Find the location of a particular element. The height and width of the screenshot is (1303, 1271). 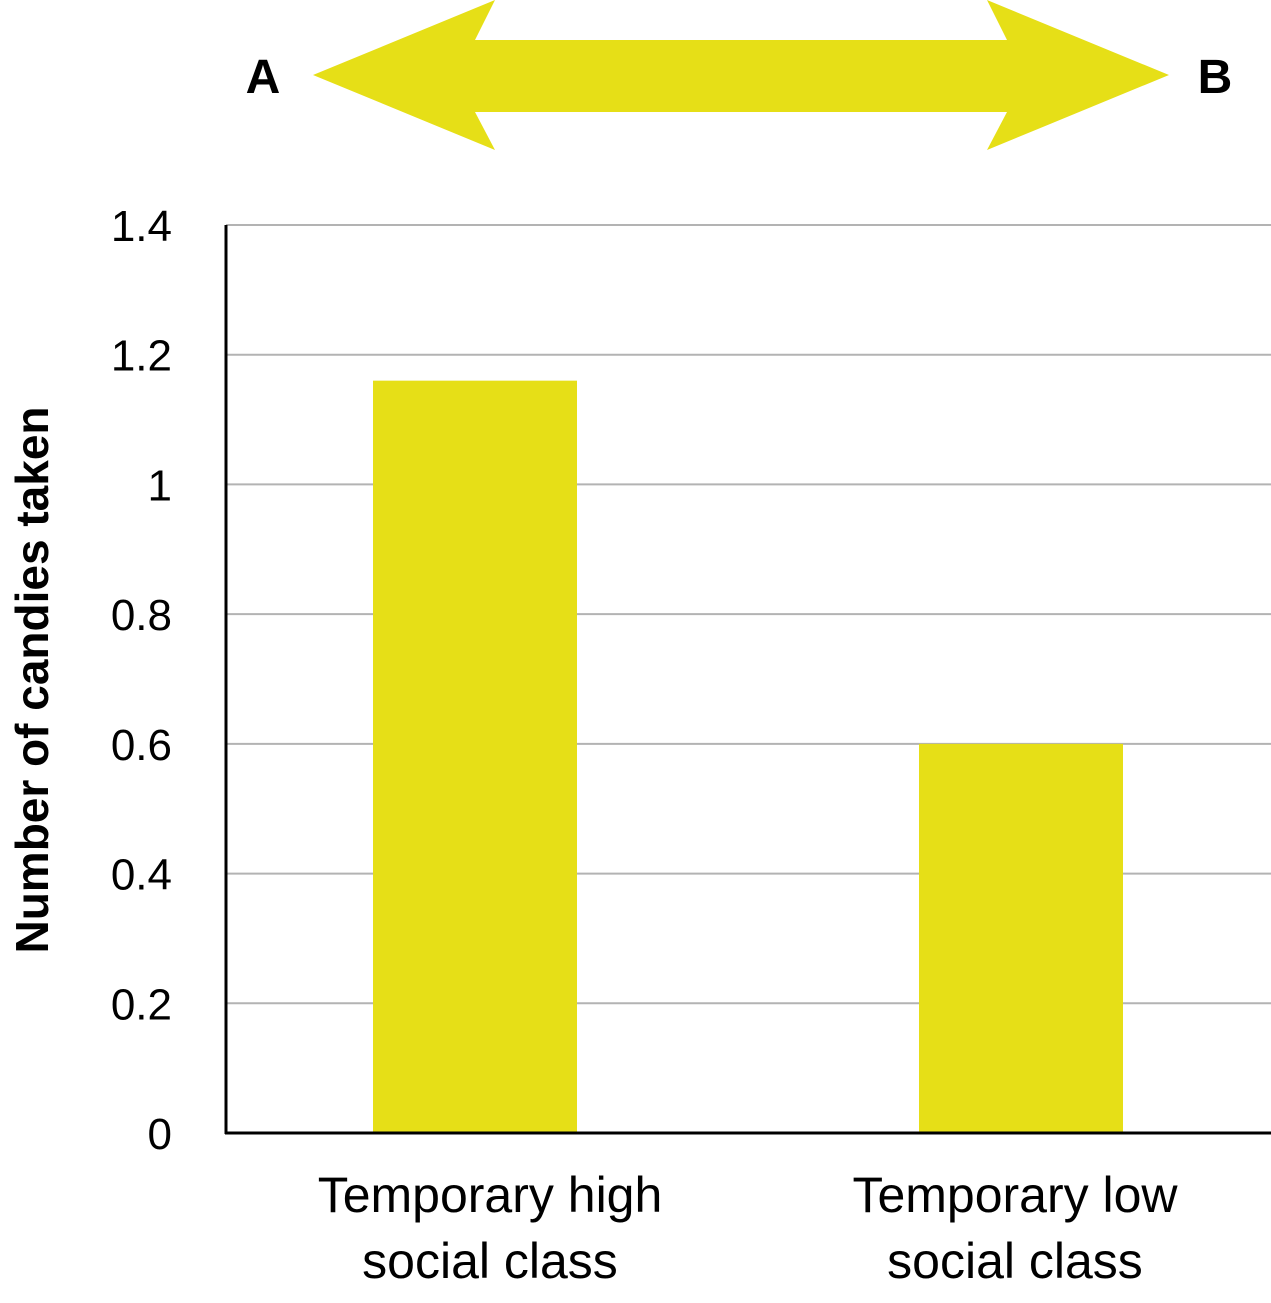

arrow-left-label: A is located at coordinates (263, 77).